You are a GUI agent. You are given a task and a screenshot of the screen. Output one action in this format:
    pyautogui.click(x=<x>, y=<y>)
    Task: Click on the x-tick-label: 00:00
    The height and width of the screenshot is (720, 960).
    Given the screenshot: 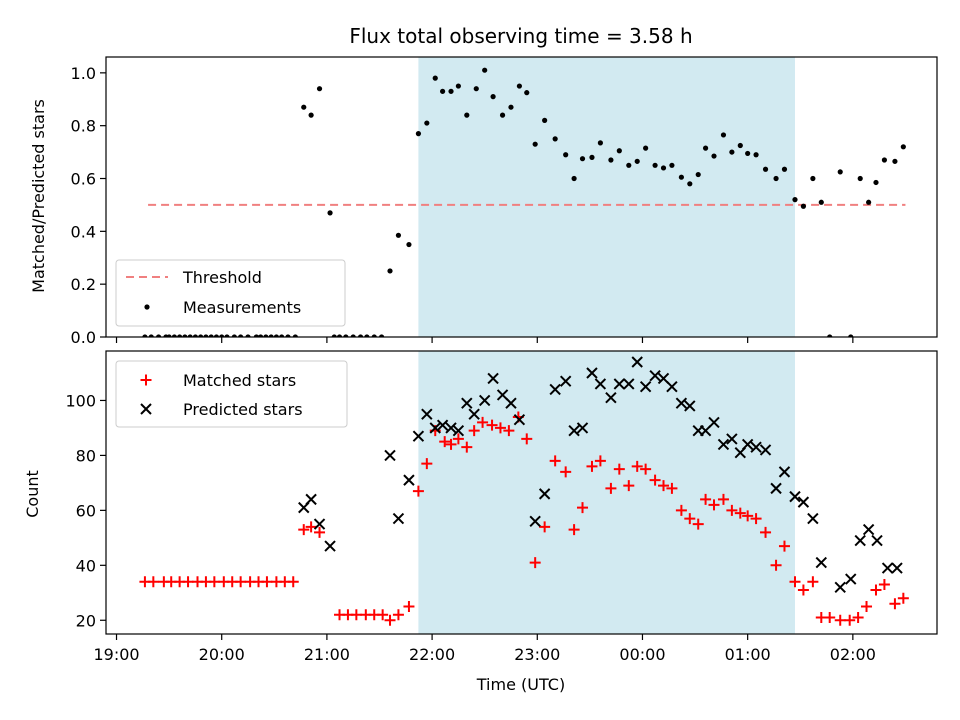 What is the action you would take?
    pyautogui.click(x=642, y=654)
    